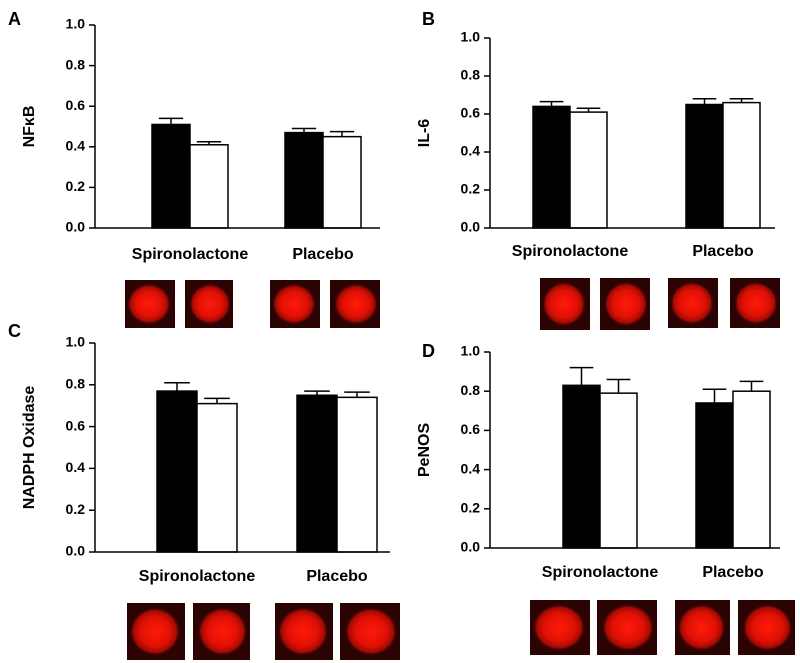 The width and height of the screenshot is (800, 663). I want to click on panel-label: A, so click(14, 19).